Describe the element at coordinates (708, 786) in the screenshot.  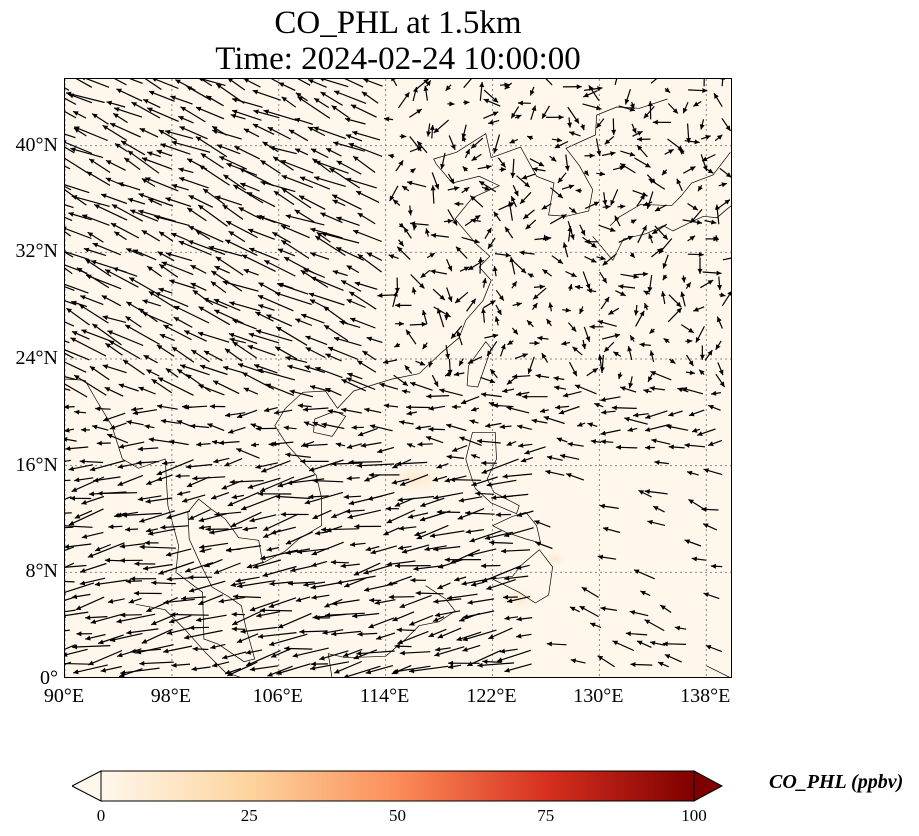
I see `colorbar-max-extend` at that location.